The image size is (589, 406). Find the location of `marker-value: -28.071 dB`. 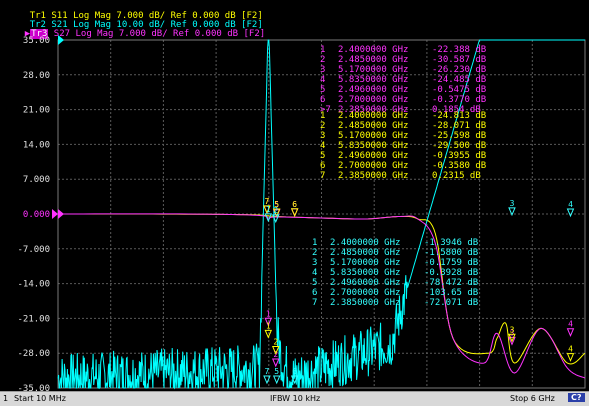

marker-value: -28.071 dB is located at coordinates (459, 126).